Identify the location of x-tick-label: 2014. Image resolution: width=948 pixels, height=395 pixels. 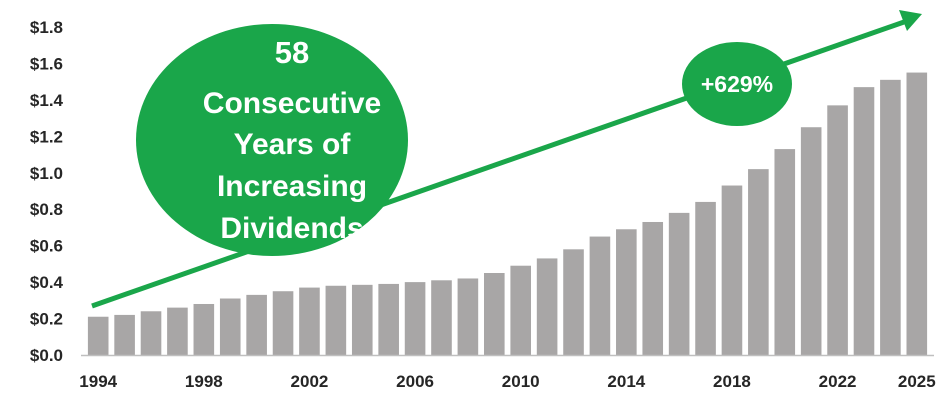
(626, 381).